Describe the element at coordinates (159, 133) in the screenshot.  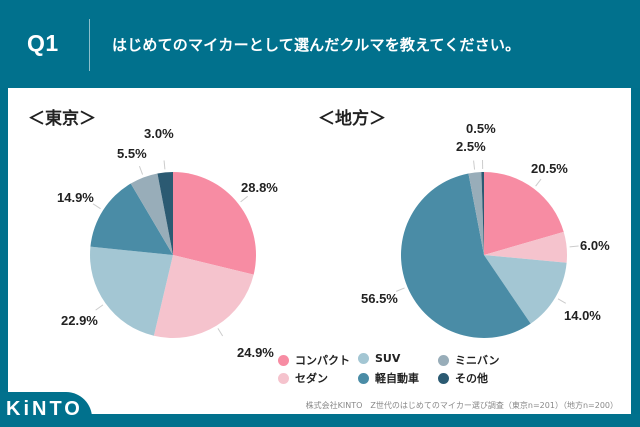
I see `tokyo-label-other: 3.0%` at that location.